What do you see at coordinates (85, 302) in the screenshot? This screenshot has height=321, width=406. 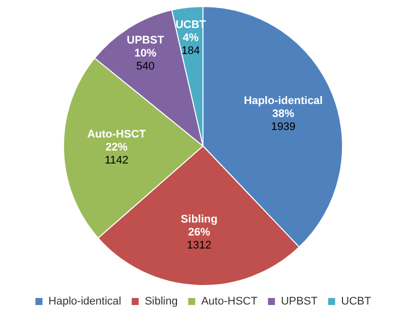 I see `legend-label: Haplo-identical` at bounding box center [85, 302].